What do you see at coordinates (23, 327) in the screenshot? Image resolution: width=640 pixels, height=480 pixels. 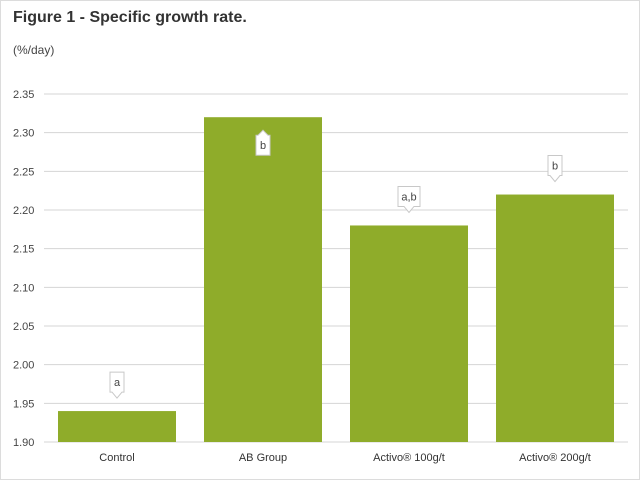 I see `y-tick-label: 2.05` at bounding box center [23, 327].